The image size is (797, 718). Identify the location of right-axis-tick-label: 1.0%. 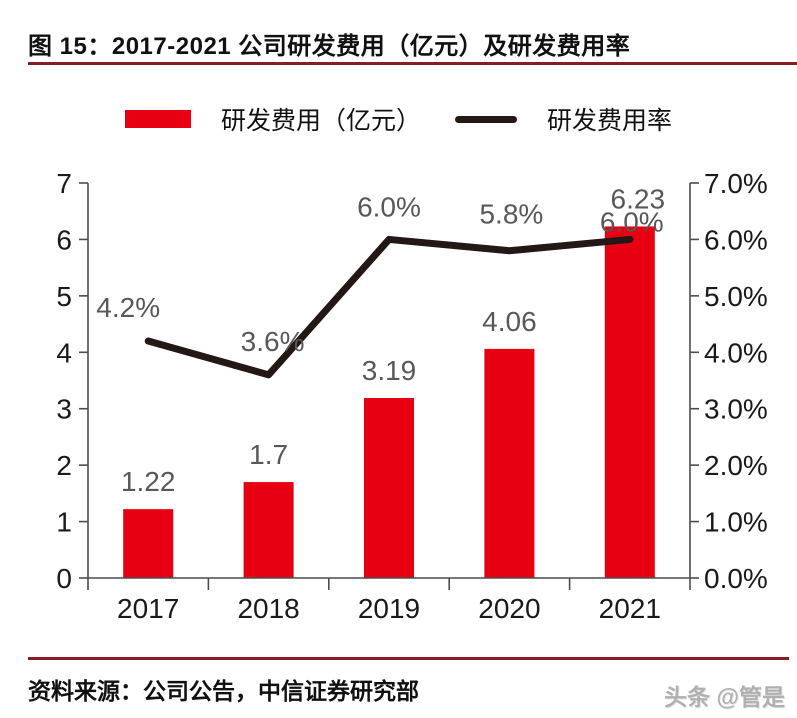
(736, 522).